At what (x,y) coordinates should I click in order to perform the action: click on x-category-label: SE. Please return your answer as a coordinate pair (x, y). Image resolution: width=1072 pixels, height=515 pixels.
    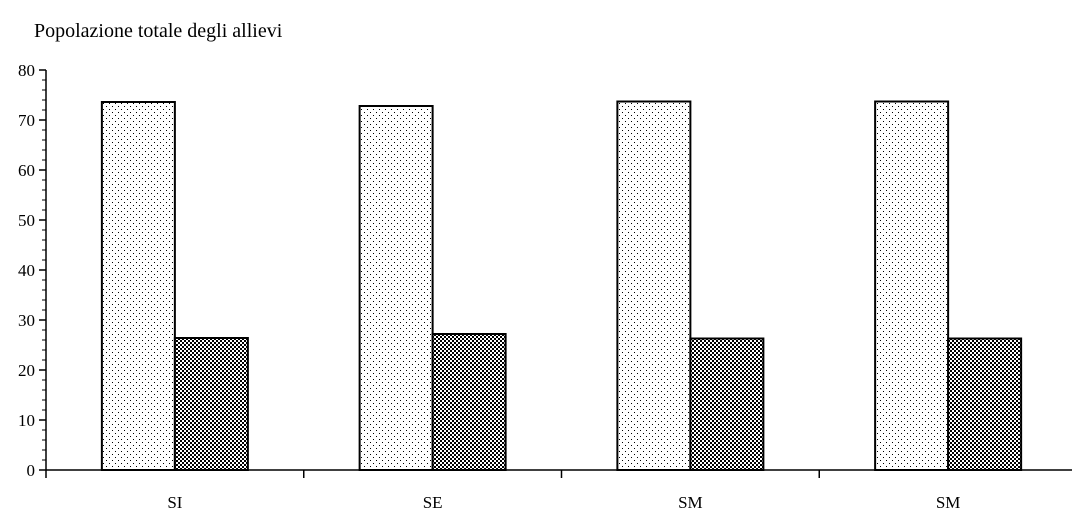
    Looking at the image, I should click on (433, 502).